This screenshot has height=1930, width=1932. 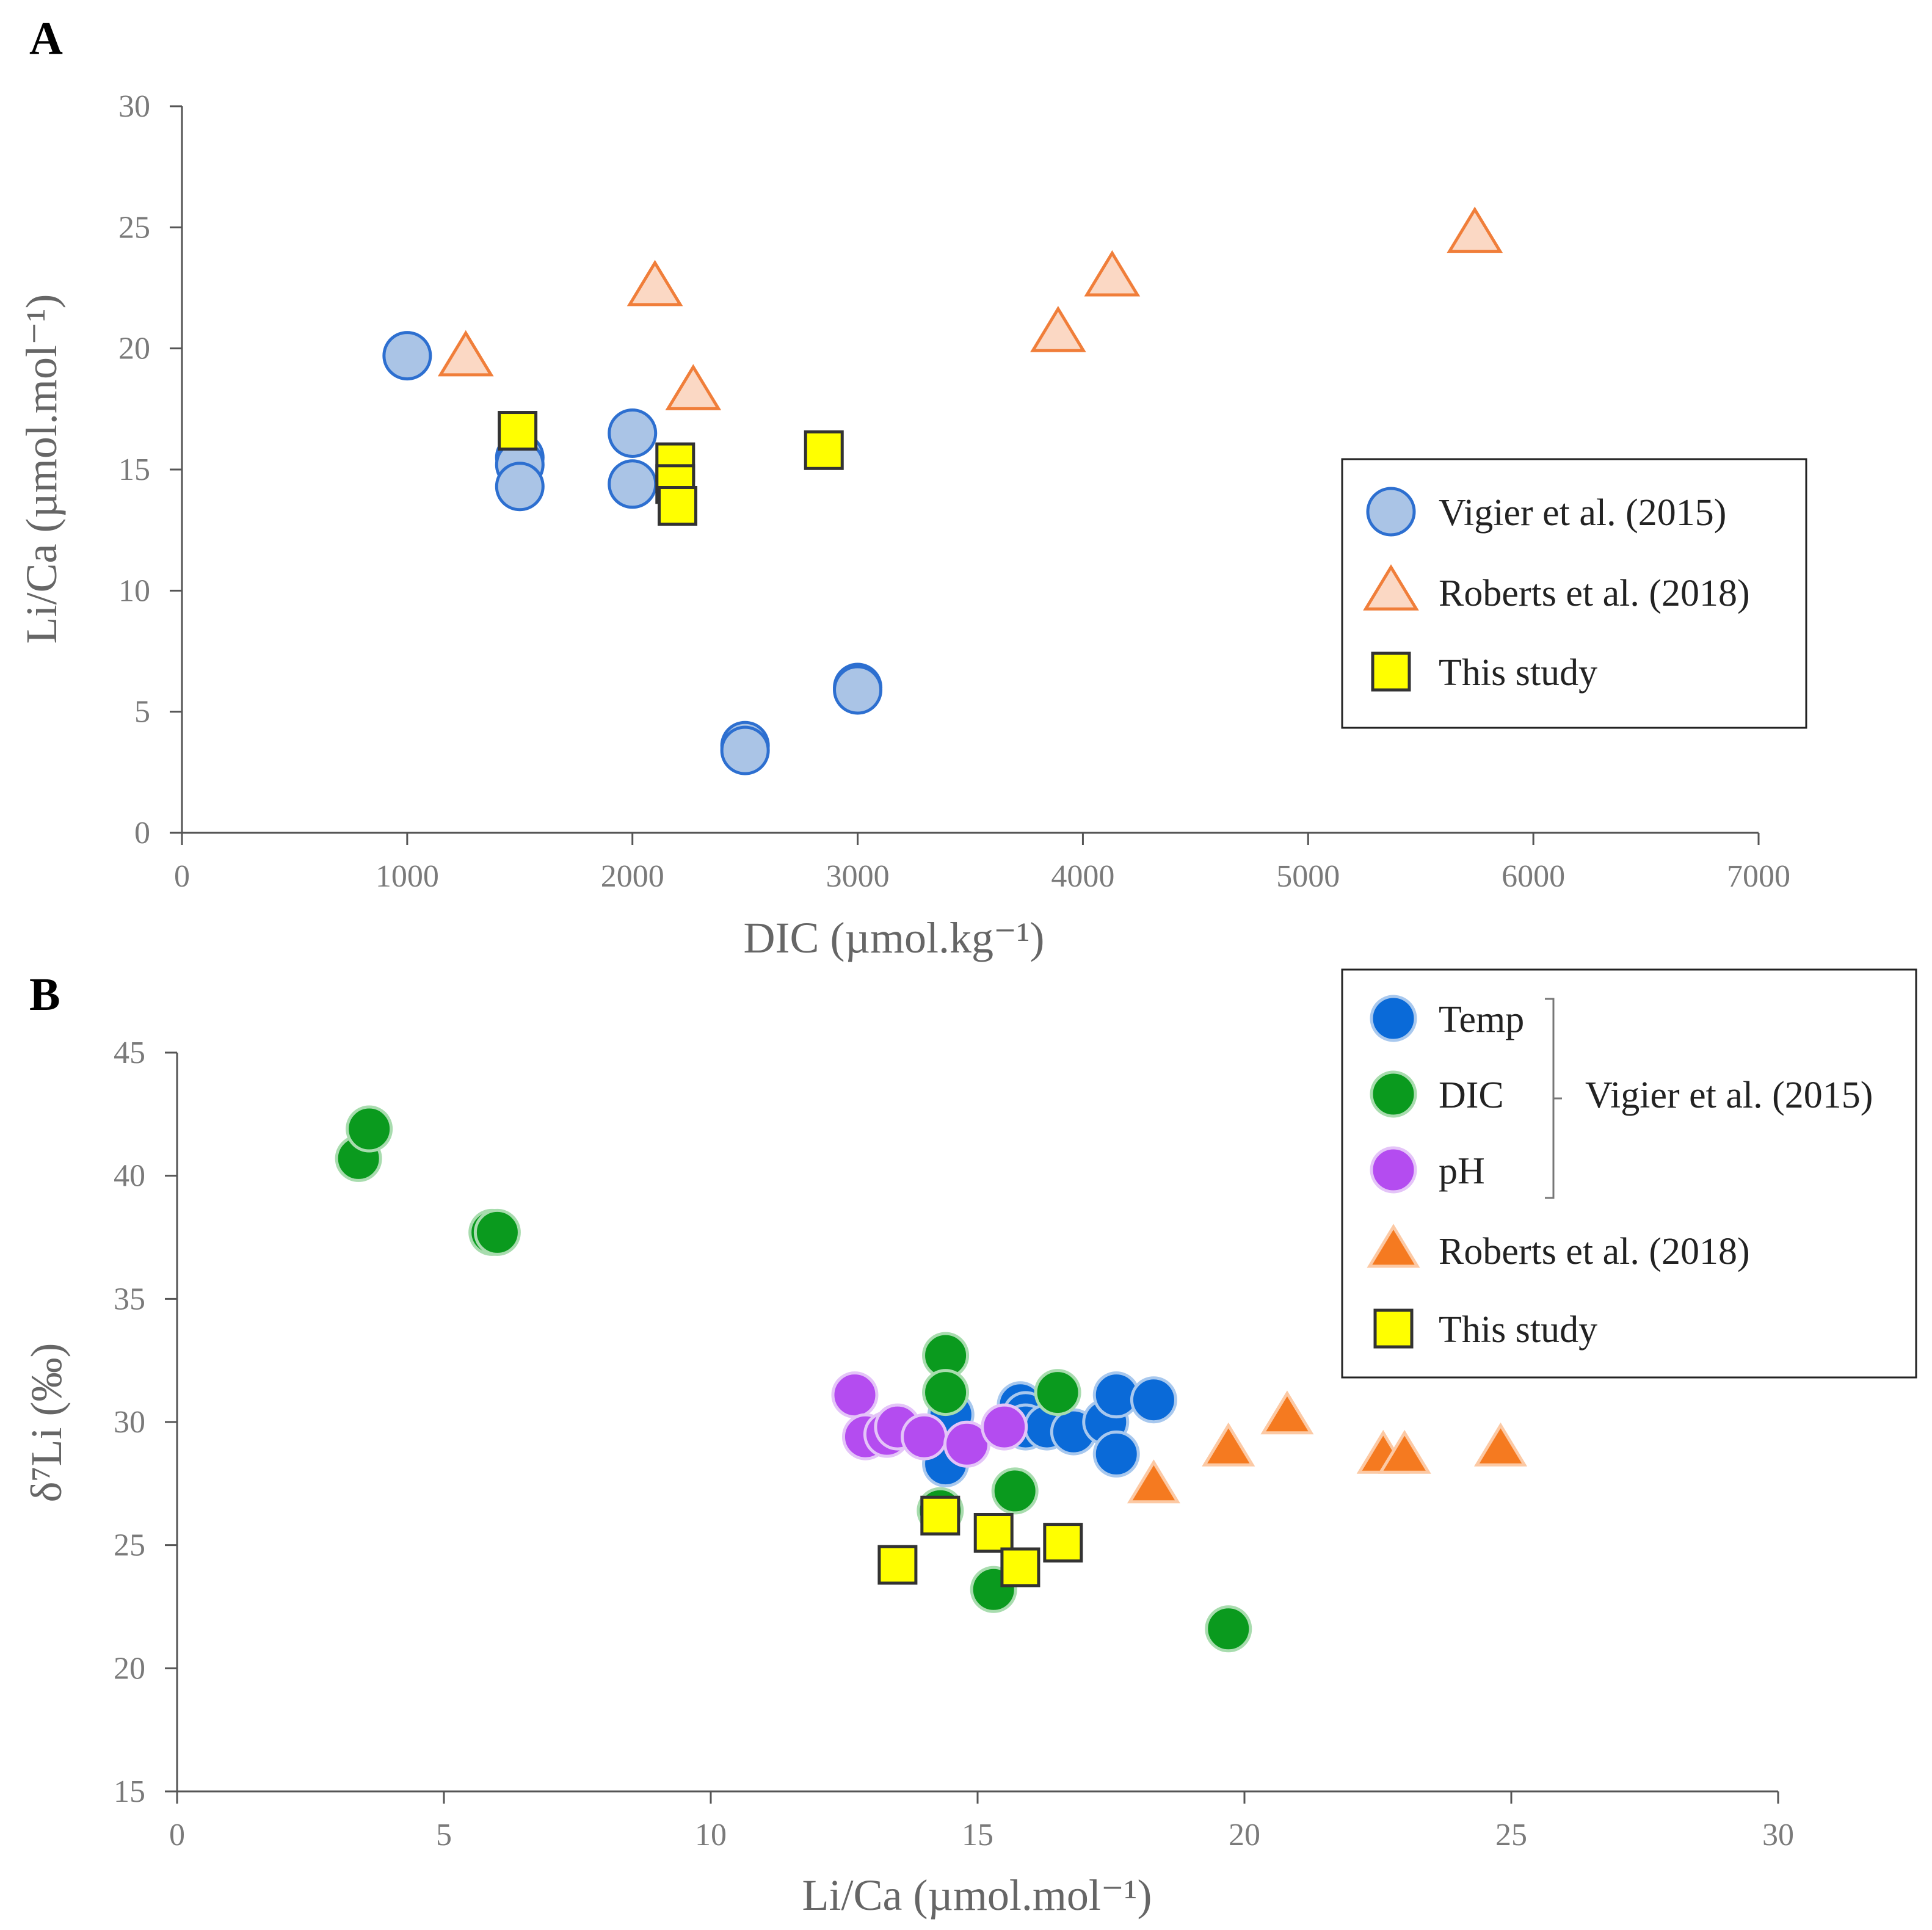 What do you see at coordinates (1481, 1019) in the screenshot?
I see `legend-label: Temp` at bounding box center [1481, 1019].